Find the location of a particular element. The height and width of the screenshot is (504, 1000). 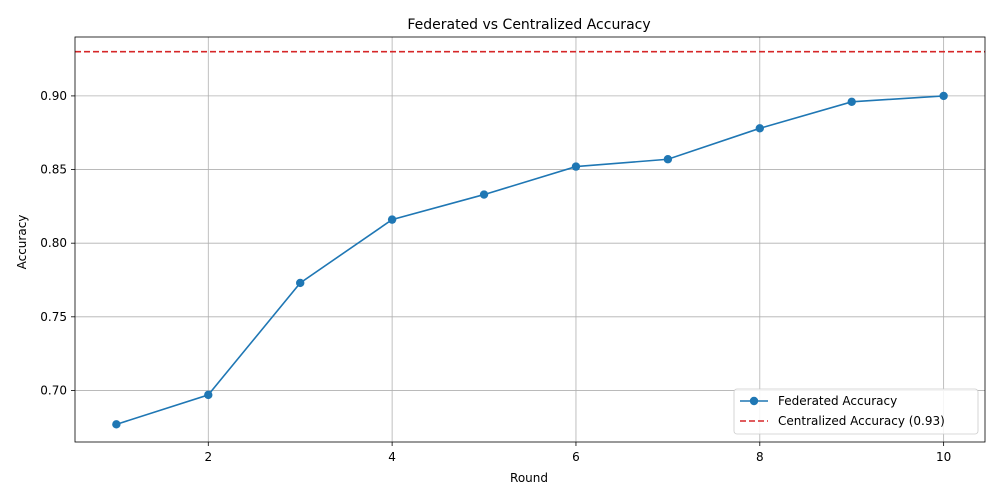

y-tick-label: 0.90 is located at coordinates (53, 96).